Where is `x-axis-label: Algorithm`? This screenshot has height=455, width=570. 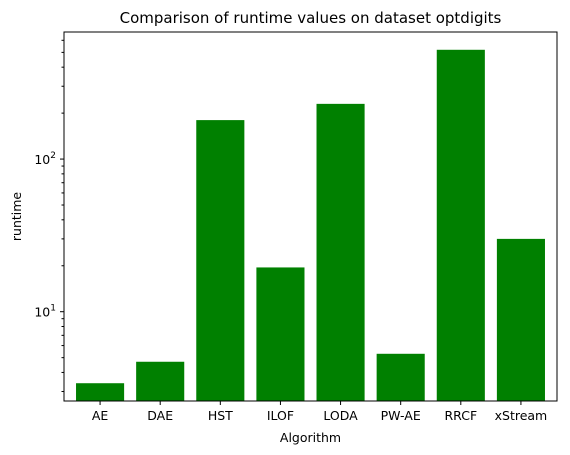
x-axis-label: Algorithm is located at coordinates (310, 437).